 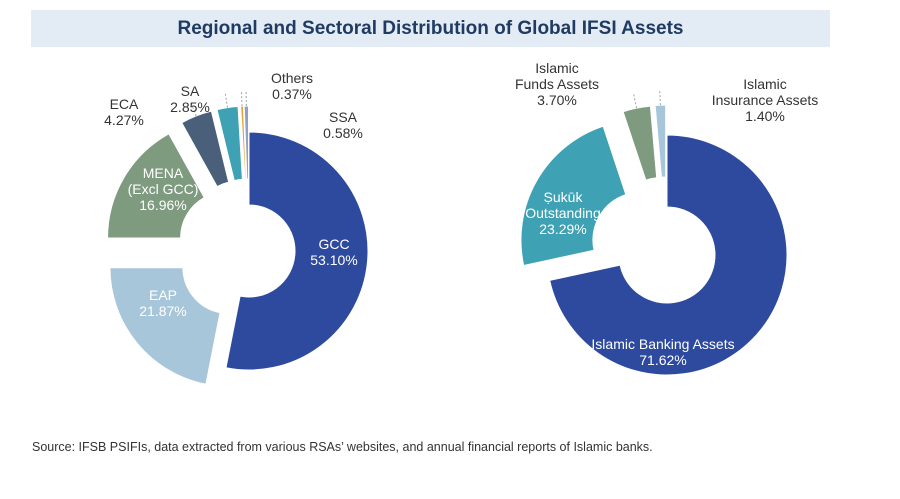 I want to click on slice-others, so click(x=243, y=142).